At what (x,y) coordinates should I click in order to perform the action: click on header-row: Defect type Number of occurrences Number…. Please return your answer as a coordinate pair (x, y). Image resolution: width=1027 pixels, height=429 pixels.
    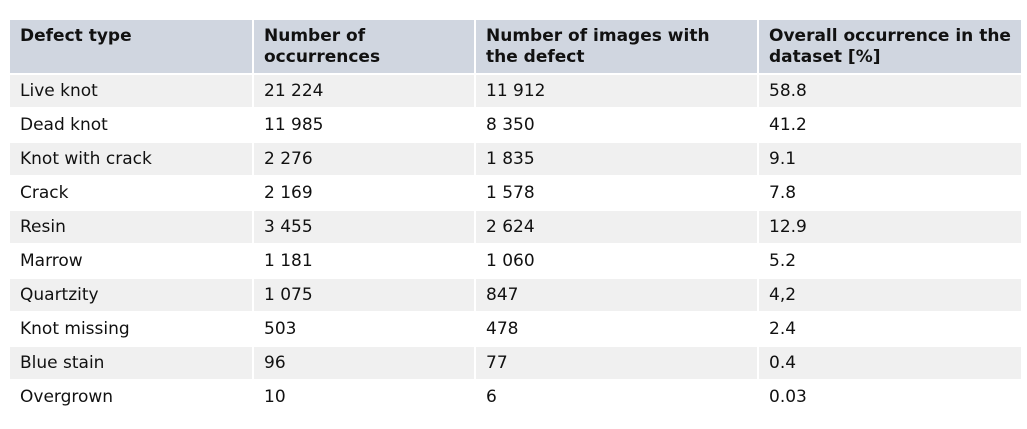
    Looking at the image, I should click on (515, 46).